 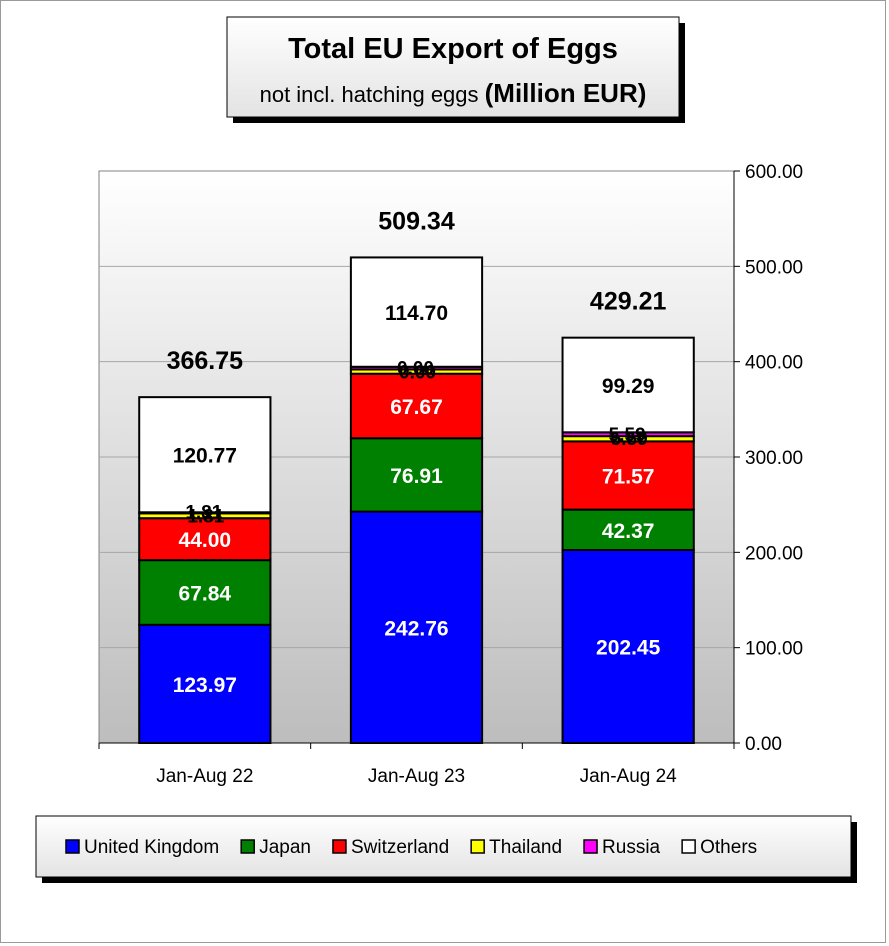 I want to click on legend-label: Japan, so click(x=285, y=847).